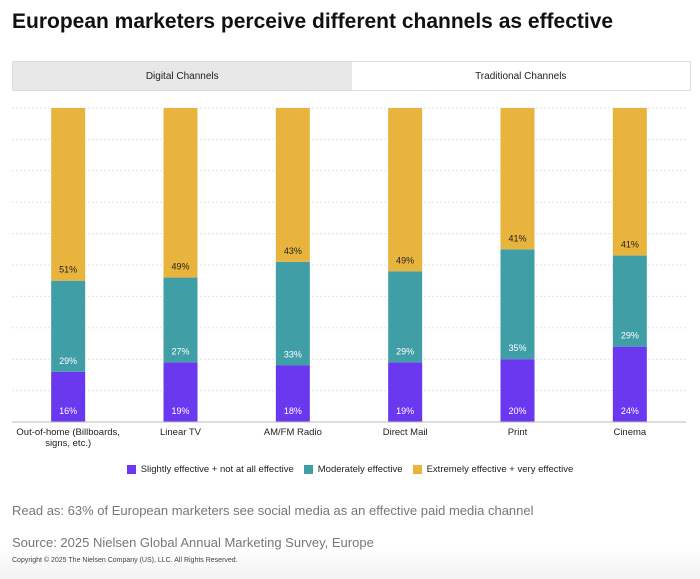 This screenshot has height=579, width=700. What do you see at coordinates (520, 76) in the screenshot?
I see `tab-traditional-channels: Traditional Channels` at bounding box center [520, 76].